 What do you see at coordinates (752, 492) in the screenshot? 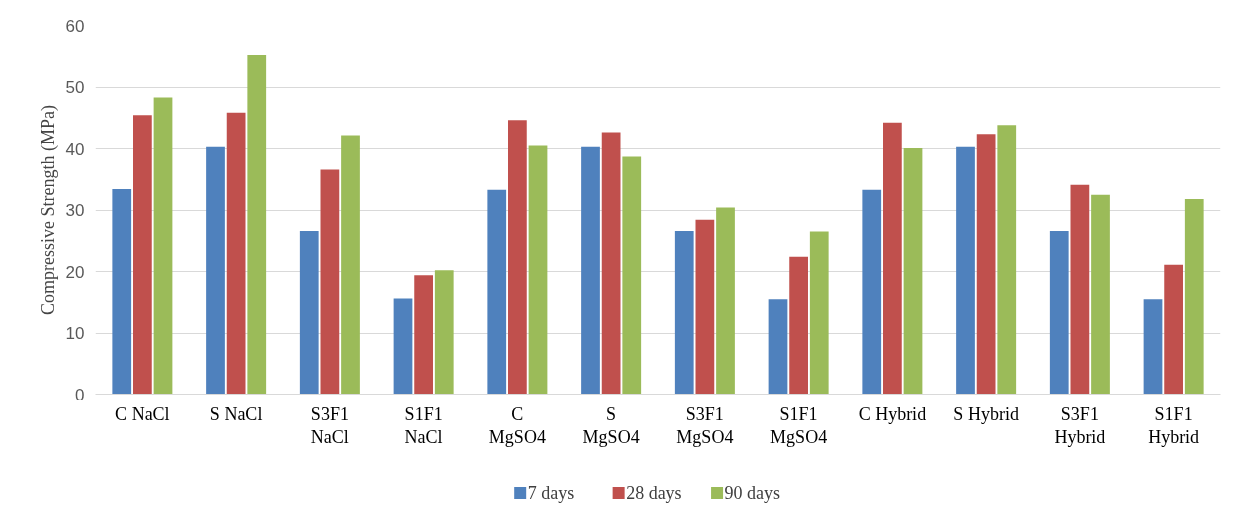
I see `legend-label: 90 days` at bounding box center [752, 492].